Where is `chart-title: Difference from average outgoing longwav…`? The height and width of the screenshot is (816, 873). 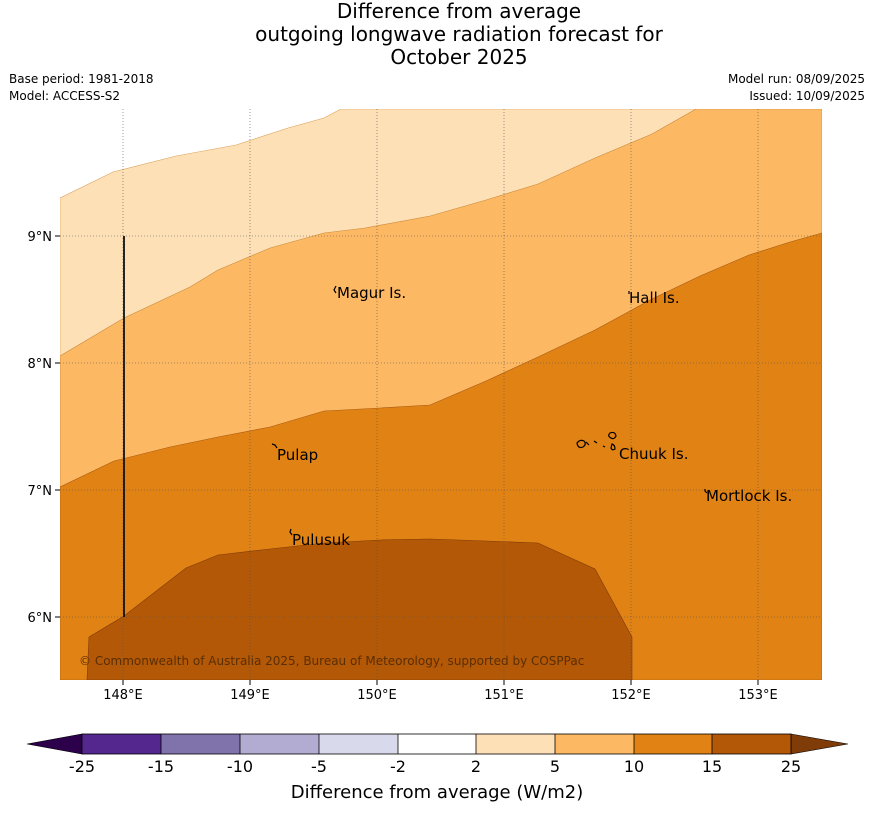 chart-title: Difference from average outgoing longwav… is located at coordinates (436, 34).